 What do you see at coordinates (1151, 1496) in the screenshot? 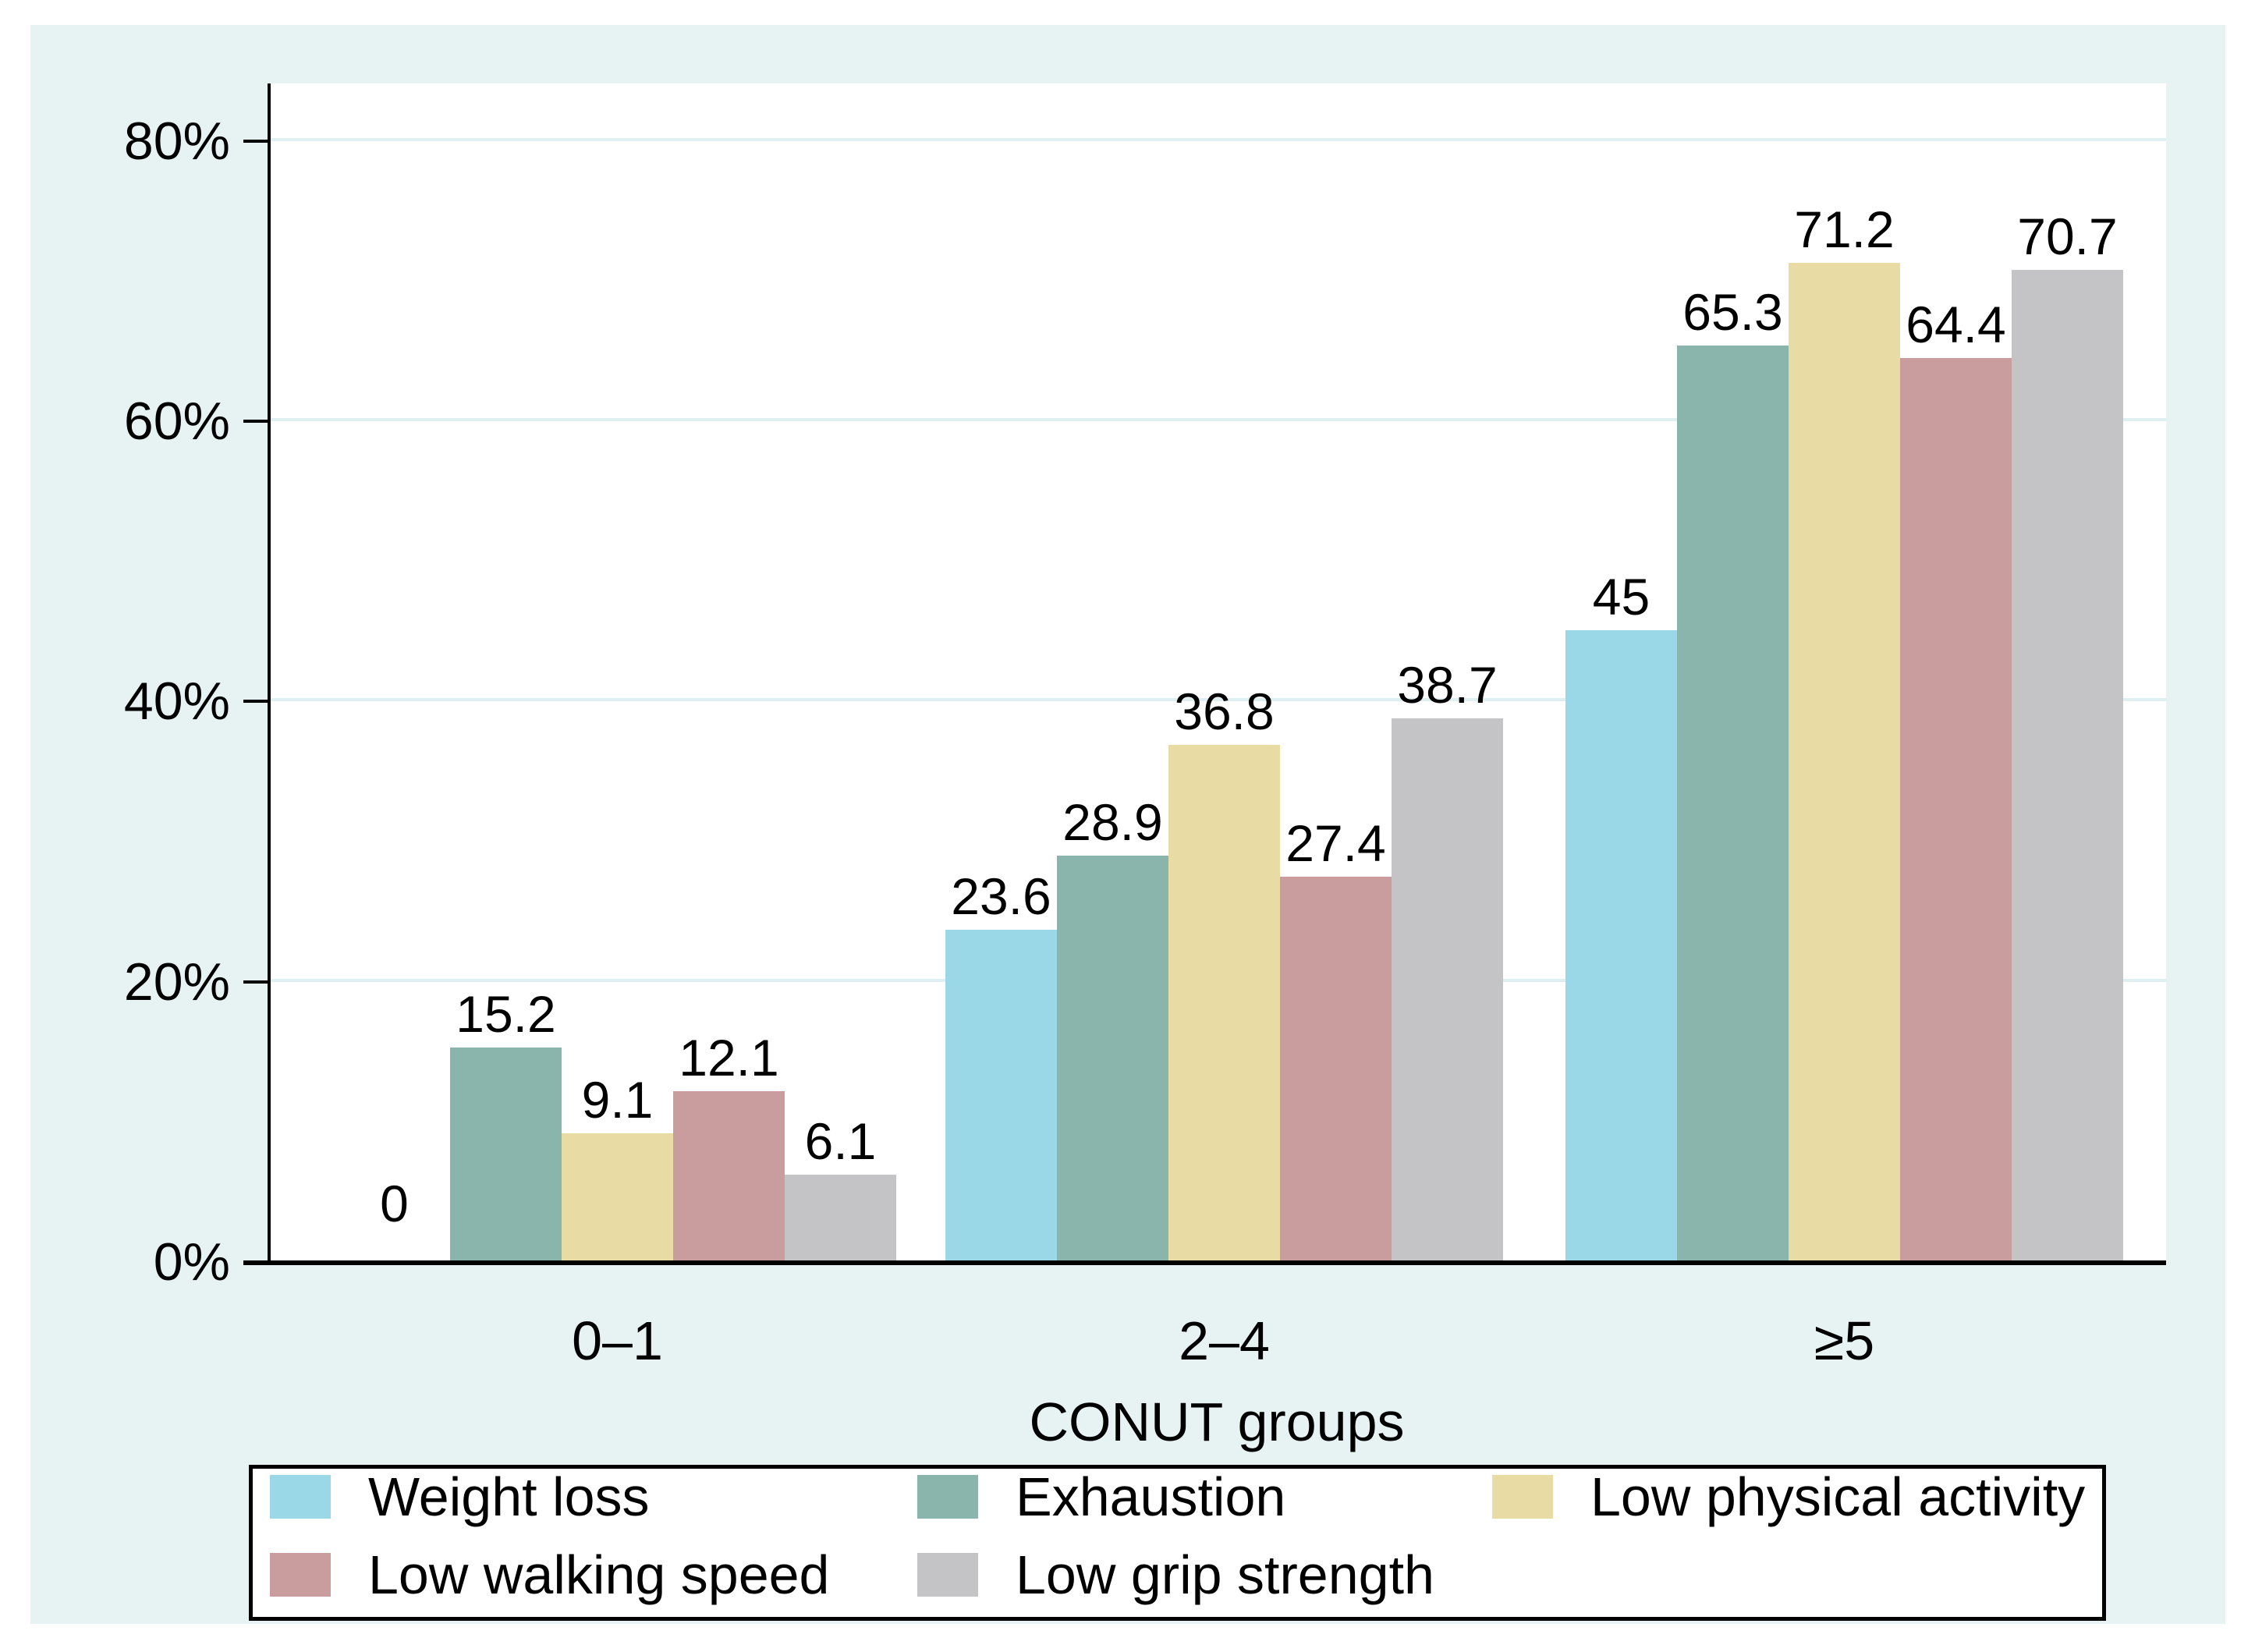
I see `legend-label: Exhaustion` at bounding box center [1151, 1496].